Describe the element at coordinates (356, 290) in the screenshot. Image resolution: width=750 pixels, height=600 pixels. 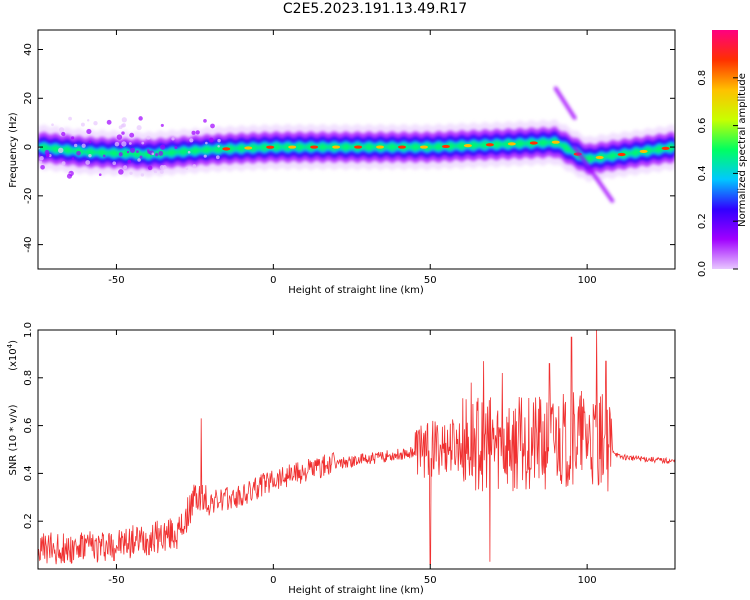
I see `spectrogram-x-label: Height of straight line (km)` at that location.